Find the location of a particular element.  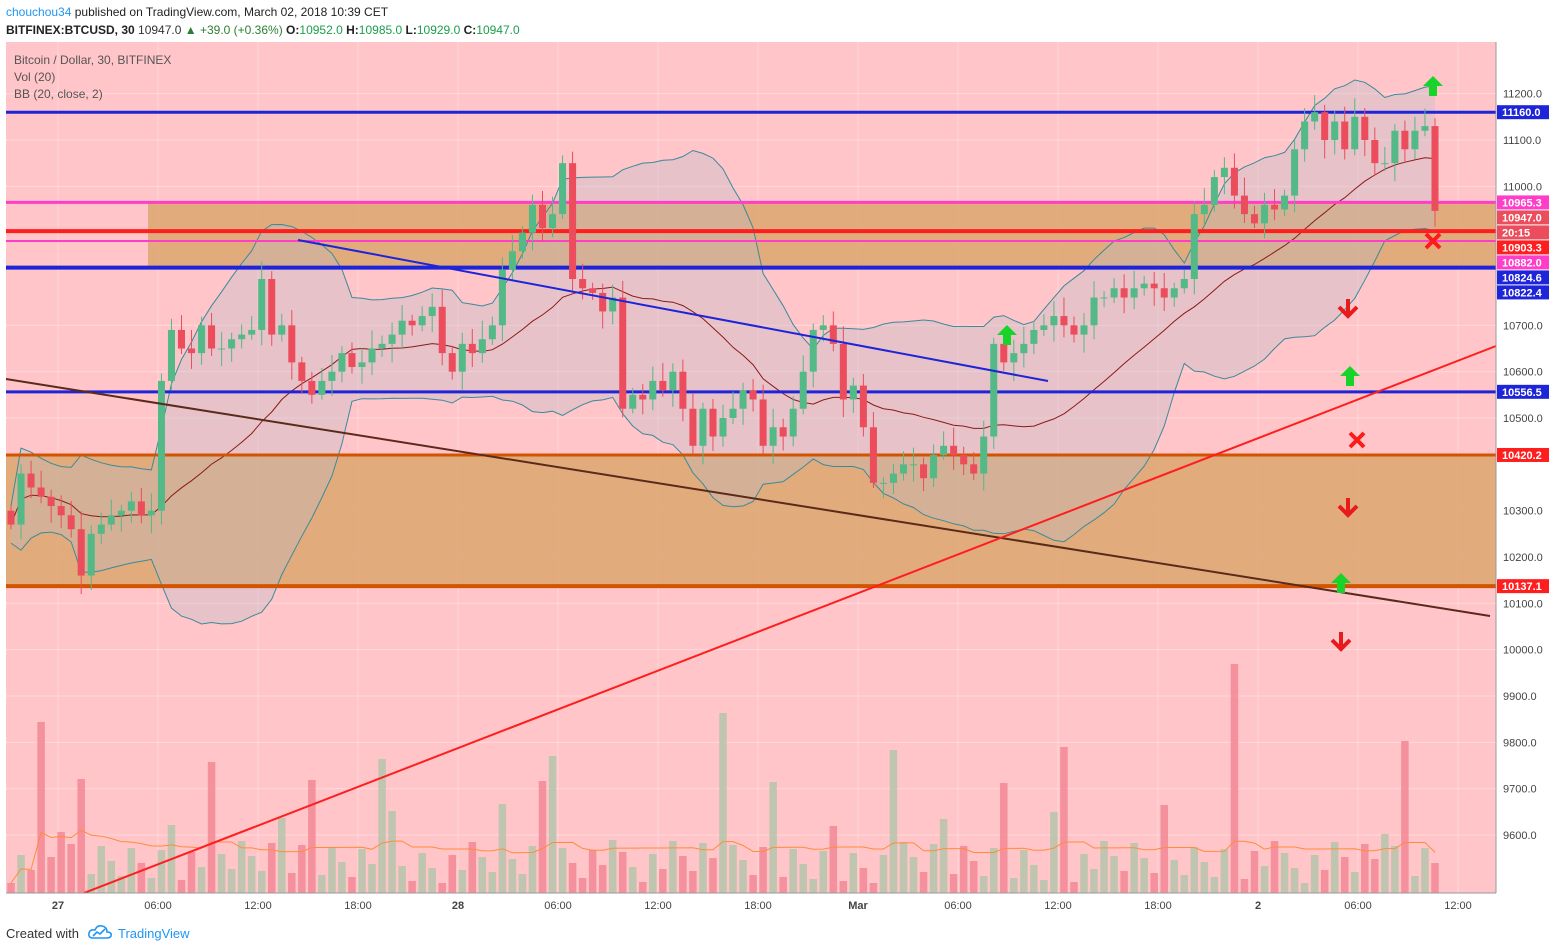

price-axis is located at coordinates (1525, 478).